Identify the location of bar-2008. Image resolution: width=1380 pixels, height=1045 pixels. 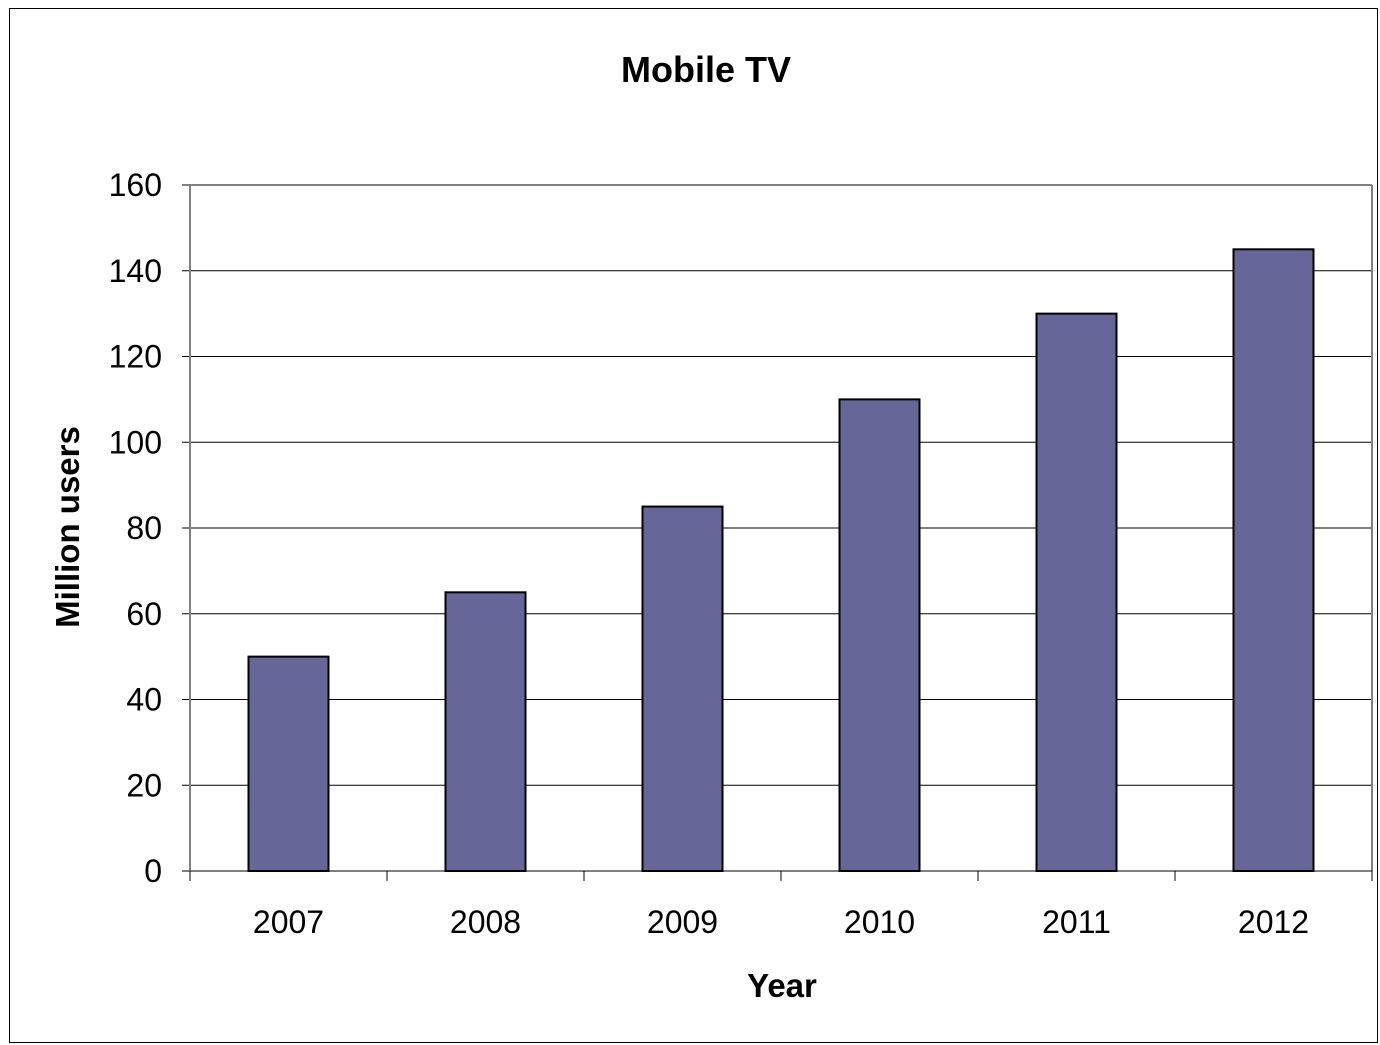
(485, 731).